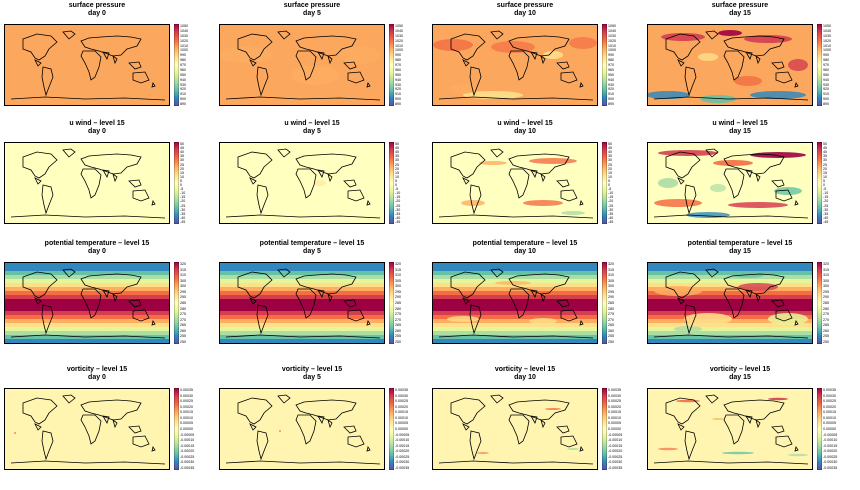  Describe the element at coordinates (740, 10) in the screenshot. I see `panel-title: surface pressure day 15` at that location.